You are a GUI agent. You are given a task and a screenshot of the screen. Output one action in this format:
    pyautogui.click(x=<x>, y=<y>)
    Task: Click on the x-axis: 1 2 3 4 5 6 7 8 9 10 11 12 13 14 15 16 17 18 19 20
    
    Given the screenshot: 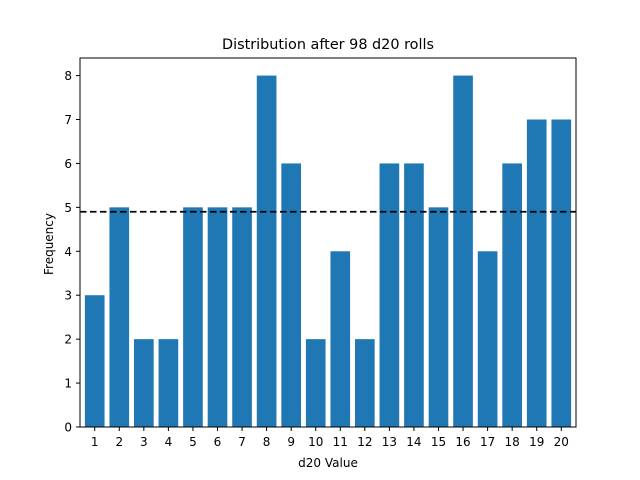 What is the action you would take?
    pyautogui.click(x=330, y=438)
    